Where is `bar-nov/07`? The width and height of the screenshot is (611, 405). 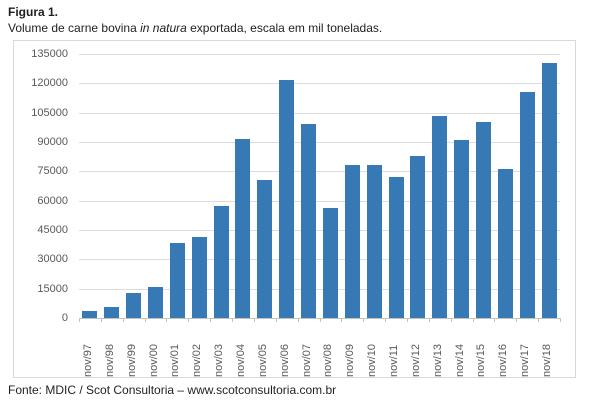 bar-nov/07 is located at coordinates (309, 221).